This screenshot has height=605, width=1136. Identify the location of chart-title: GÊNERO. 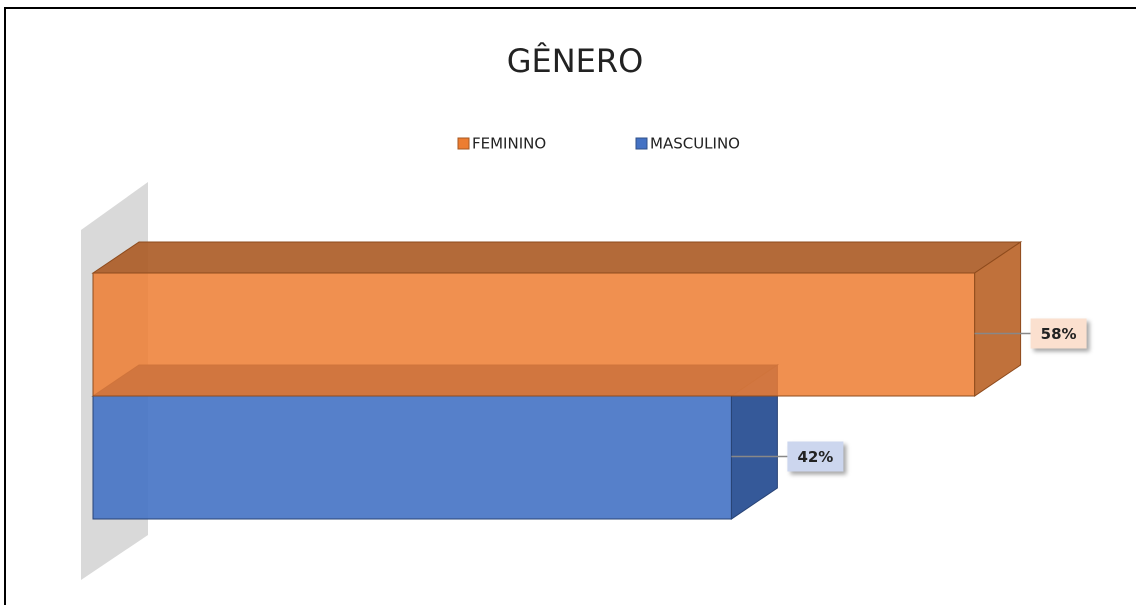
(575, 61).